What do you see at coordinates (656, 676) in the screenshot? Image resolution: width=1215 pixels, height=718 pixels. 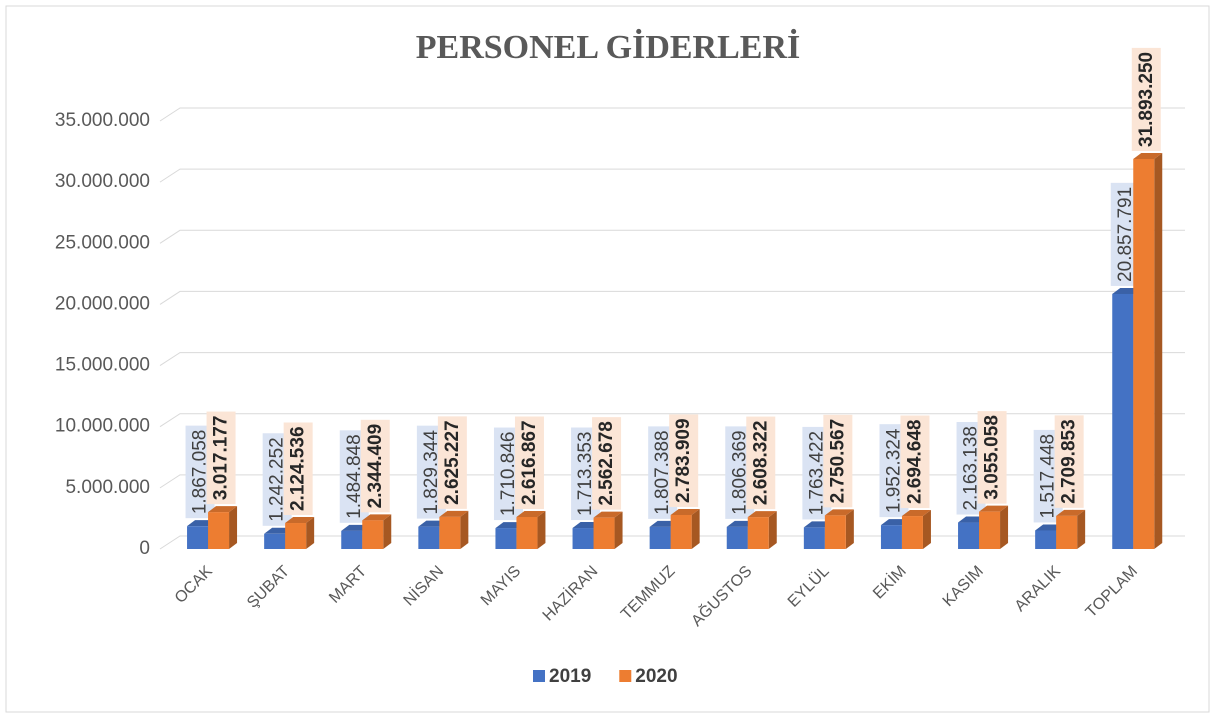 I see `legend-label: 2020` at bounding box center [656, 676].